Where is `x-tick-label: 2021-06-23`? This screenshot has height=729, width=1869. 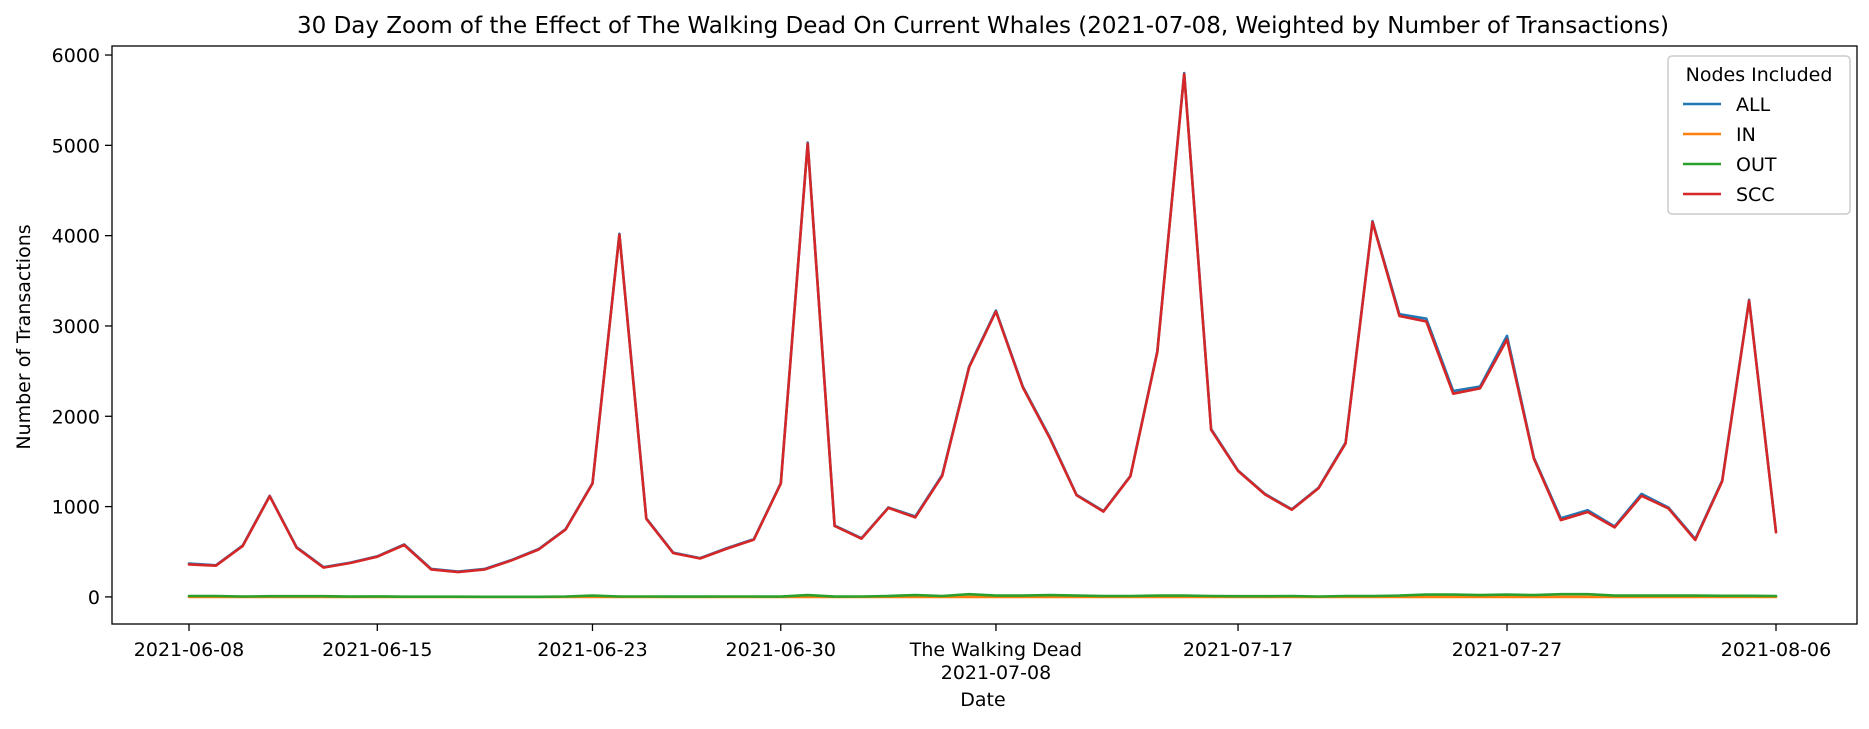 x-tick-label: 2021-06-23 is located at coordinates (592, 650).